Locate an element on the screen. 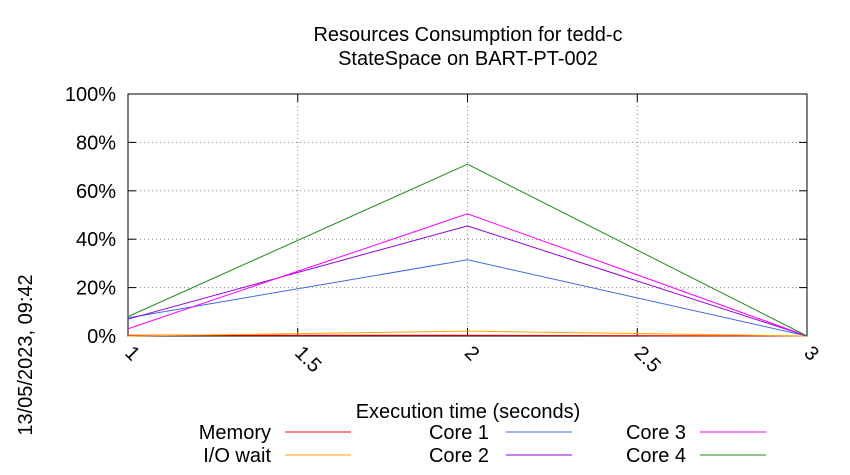  y-tick-label: 20% is located at coordinates (96, 289).